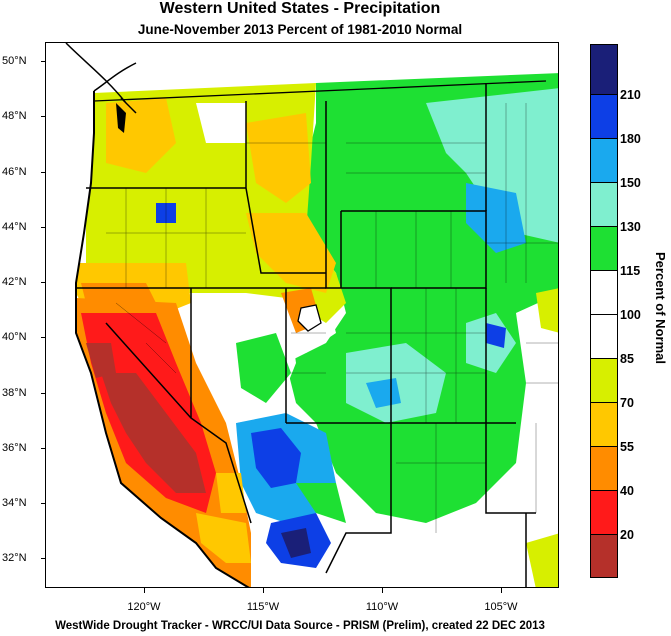 This screenshot has width=671, height=636. Describe the element at coordinates (263, 607) in the screenshot. I see `lon-label: 115°W` at that location.